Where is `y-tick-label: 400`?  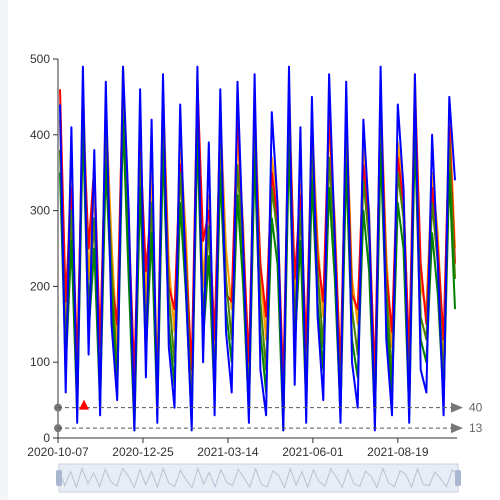
y-tick-label: 400 is located at coordinates (40, 135).